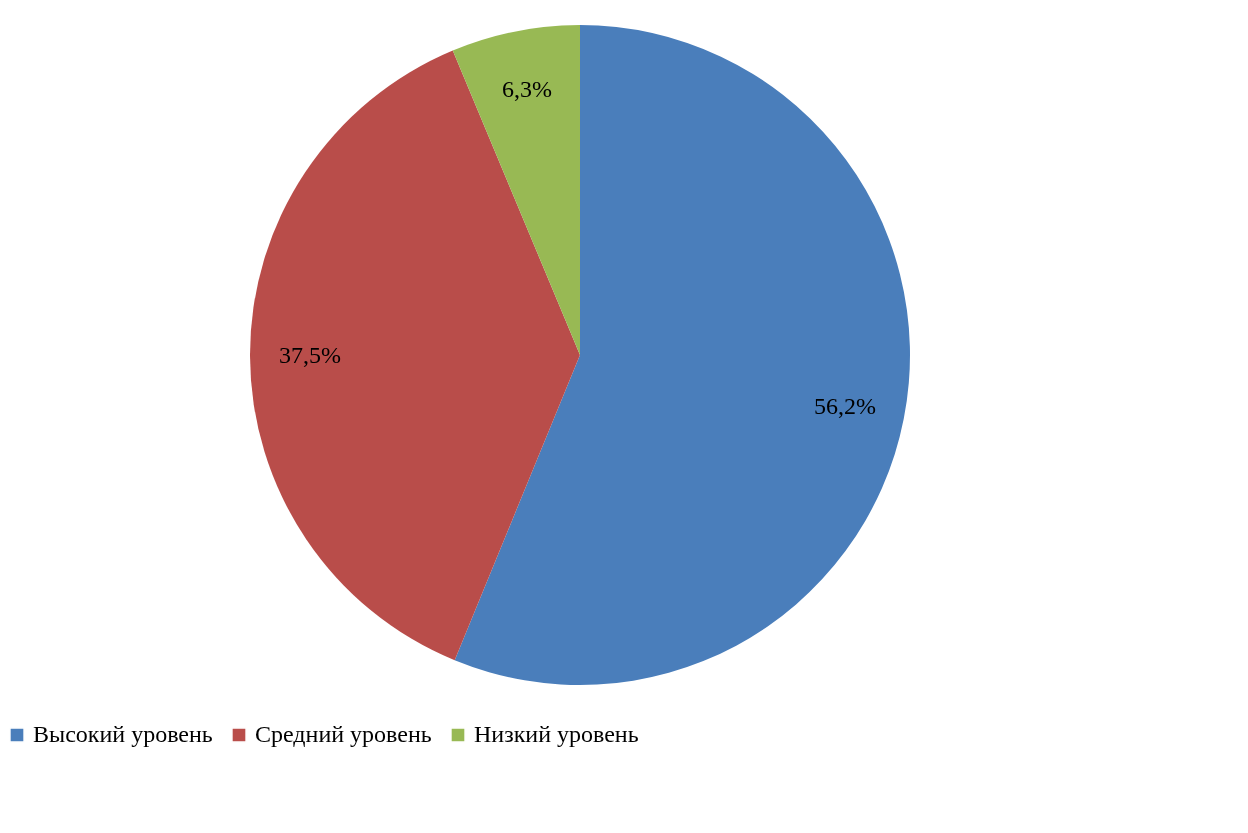 This screenshot has height=833, width=1248. What do you see at coordinates (516, 190) in the screenshot?
I see `pie-slice` at bounding box center [516, 190].